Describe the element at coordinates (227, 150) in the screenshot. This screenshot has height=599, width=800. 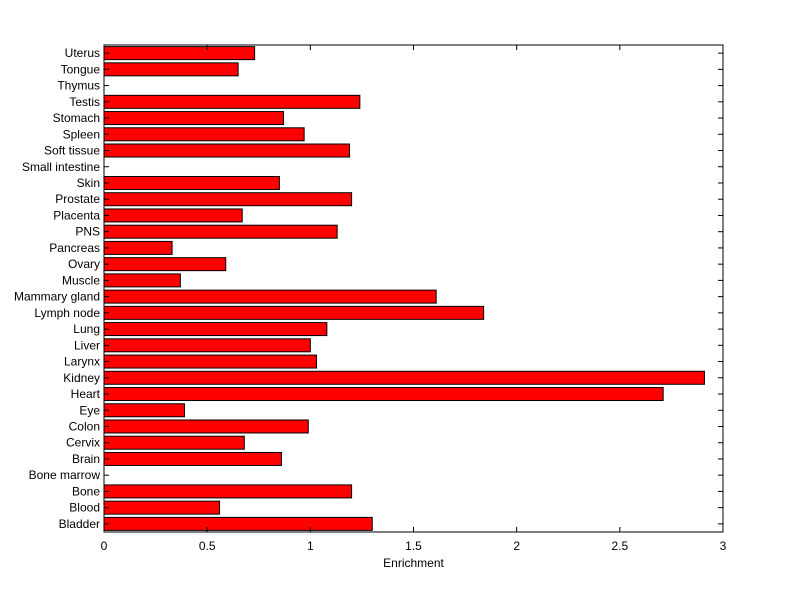
I see `bar-soft-tissue` at that location.